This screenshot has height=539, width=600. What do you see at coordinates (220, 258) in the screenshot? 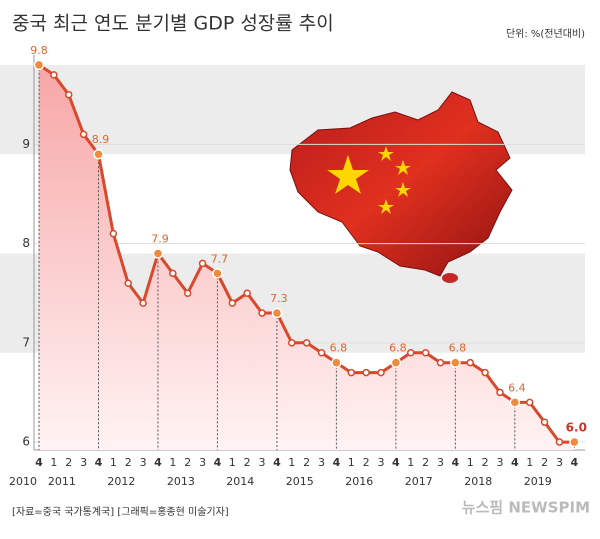
I see `value-label: 7.7` at bounding box center [220, 258].